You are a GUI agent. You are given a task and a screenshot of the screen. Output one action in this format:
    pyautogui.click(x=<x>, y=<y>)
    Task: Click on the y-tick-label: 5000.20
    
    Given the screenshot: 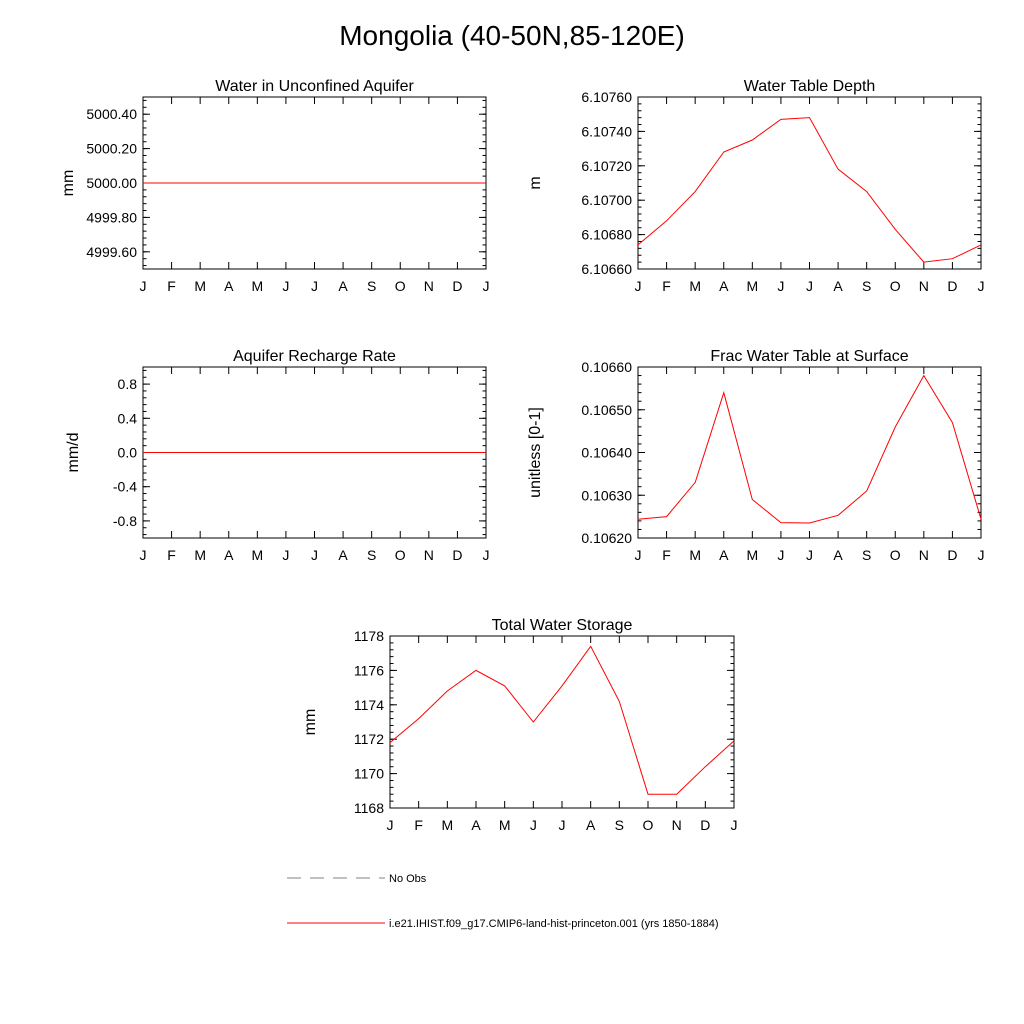 What is the action you would take?
    pyautogui.click(x=111, y=149)
    